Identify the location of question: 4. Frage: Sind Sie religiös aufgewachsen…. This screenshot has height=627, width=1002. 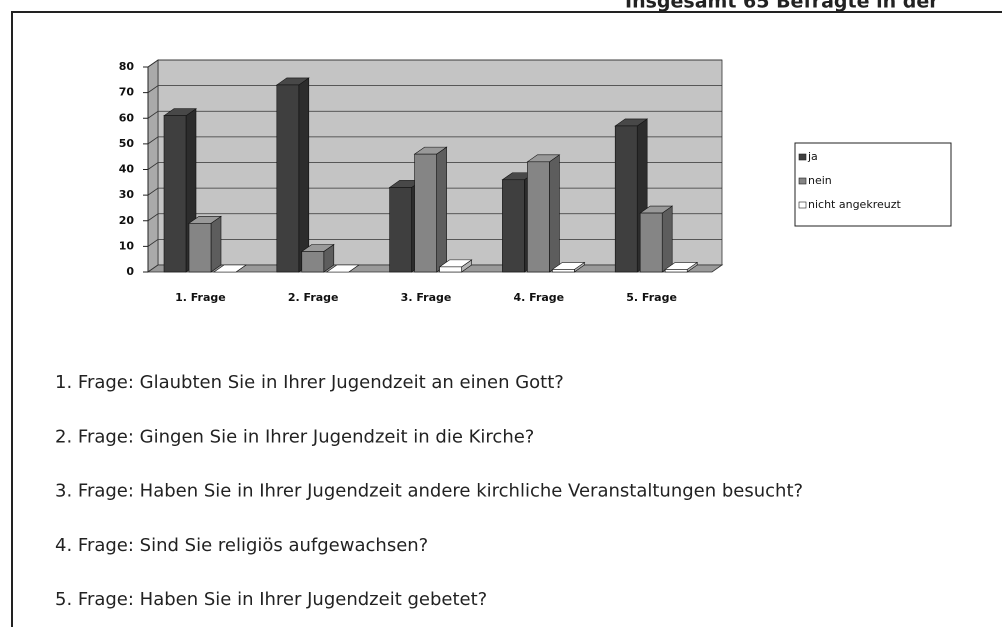
(241, 545).